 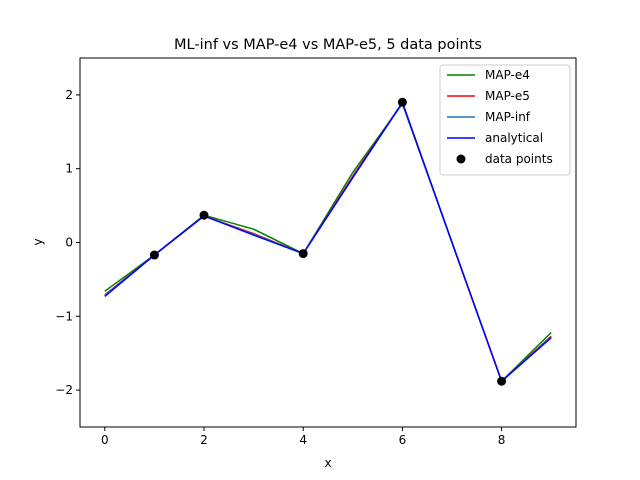 I want to click on legend-entries: MAP-e4 MAP-e5 MAP-inf analytical data points, so click(x=500, y=117).